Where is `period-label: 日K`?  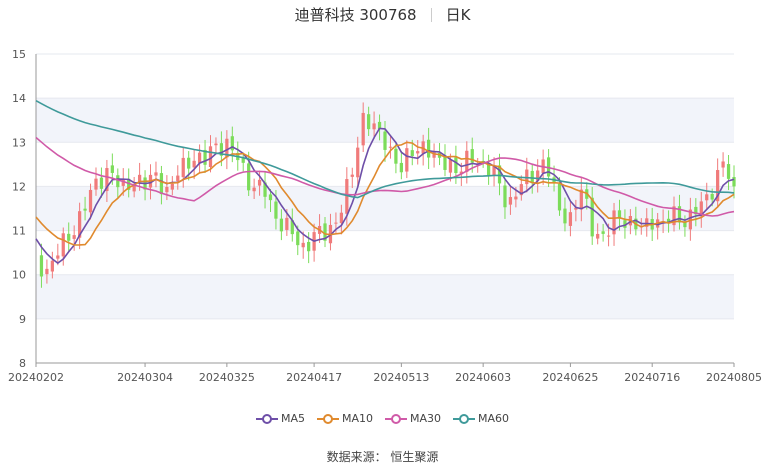 period-label: 日K is located at coordinates (458, 15).